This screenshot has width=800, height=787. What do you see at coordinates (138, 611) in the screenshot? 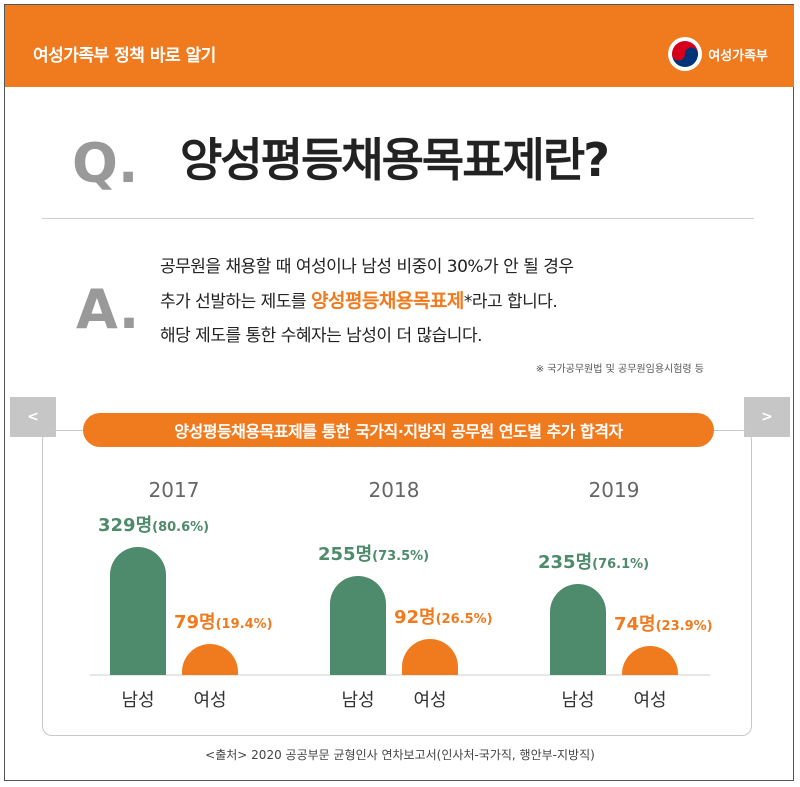
I see `male-bar-2017` at bounding box center [138, 611].